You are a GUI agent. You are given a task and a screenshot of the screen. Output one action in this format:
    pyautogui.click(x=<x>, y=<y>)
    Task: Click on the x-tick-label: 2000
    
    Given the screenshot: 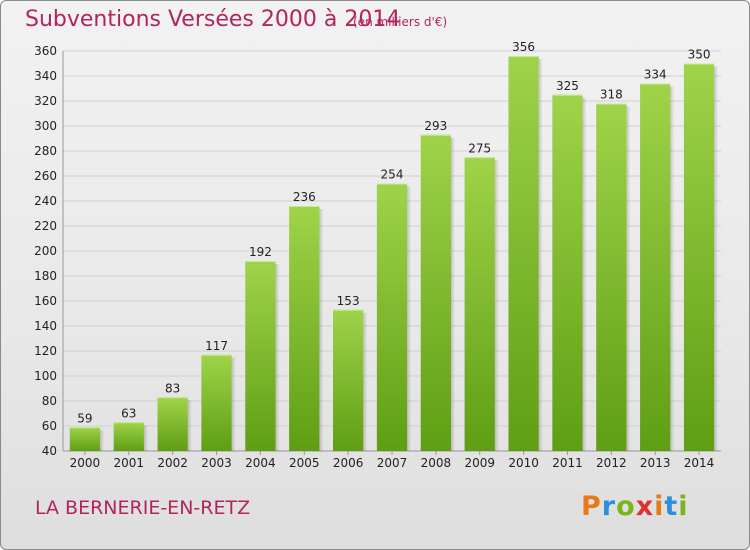 What is the action you would take?
    pyautogui.click(x=85, y=463)
    